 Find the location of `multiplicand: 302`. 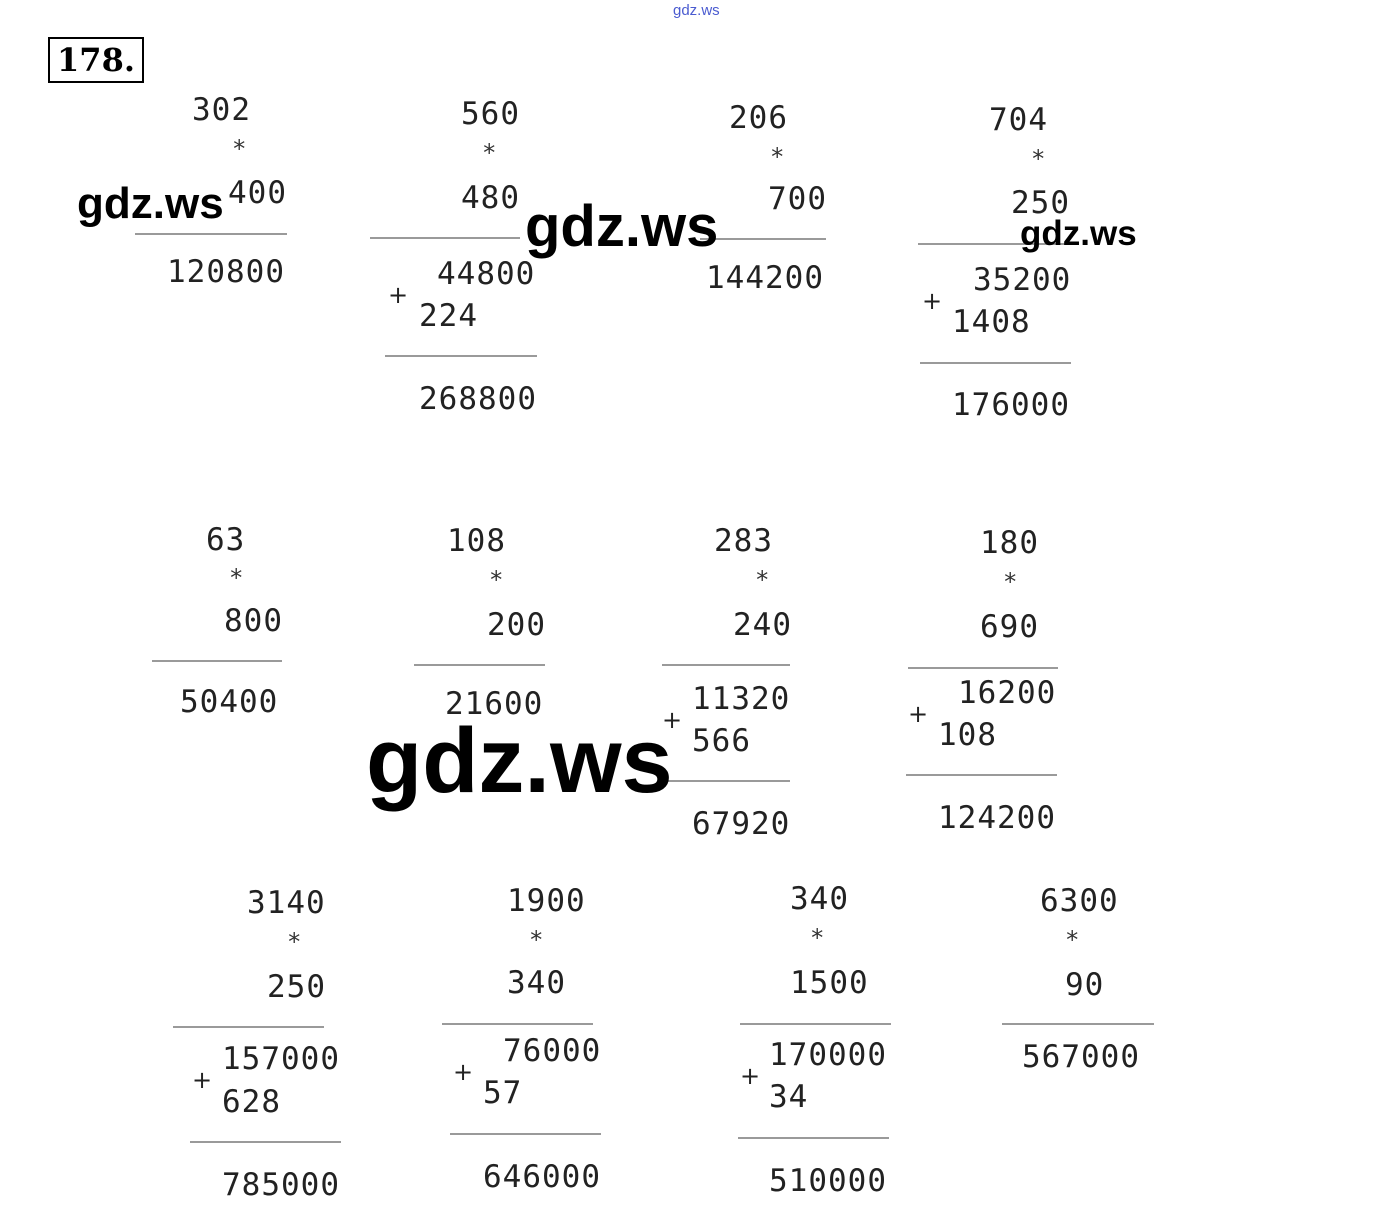

multiplicand: 302 is located at coordinates (221, 110).